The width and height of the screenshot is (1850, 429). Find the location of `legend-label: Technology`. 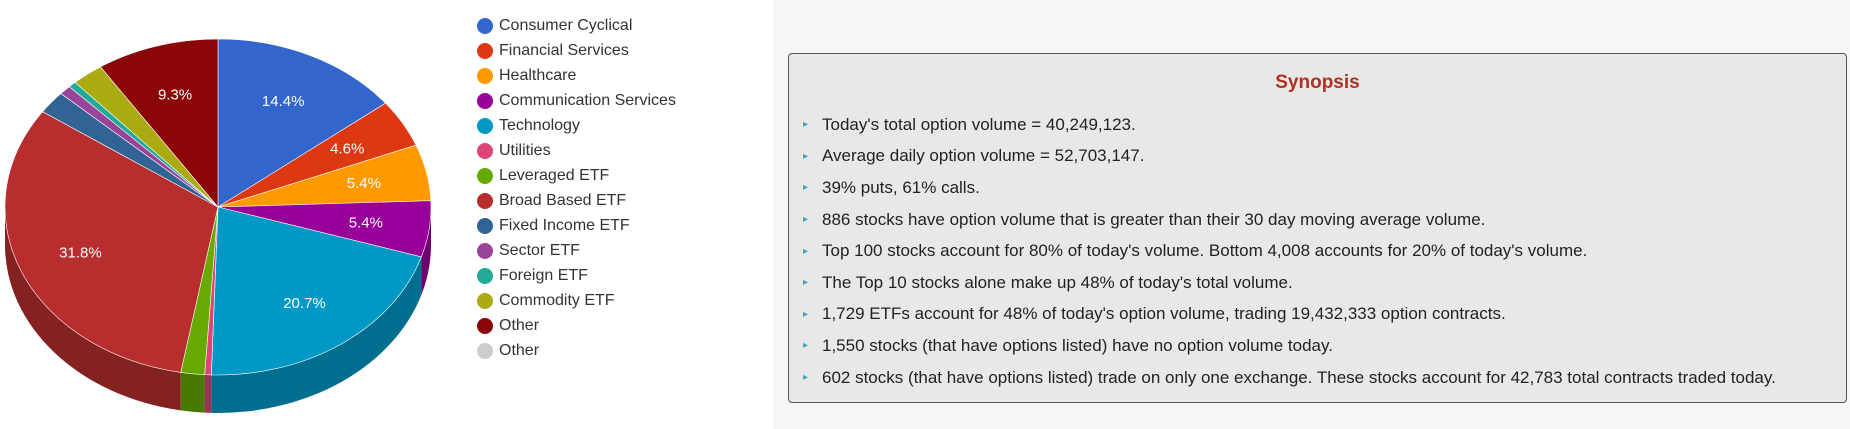

legend-label: Technology is located at coordinates (539, 125).